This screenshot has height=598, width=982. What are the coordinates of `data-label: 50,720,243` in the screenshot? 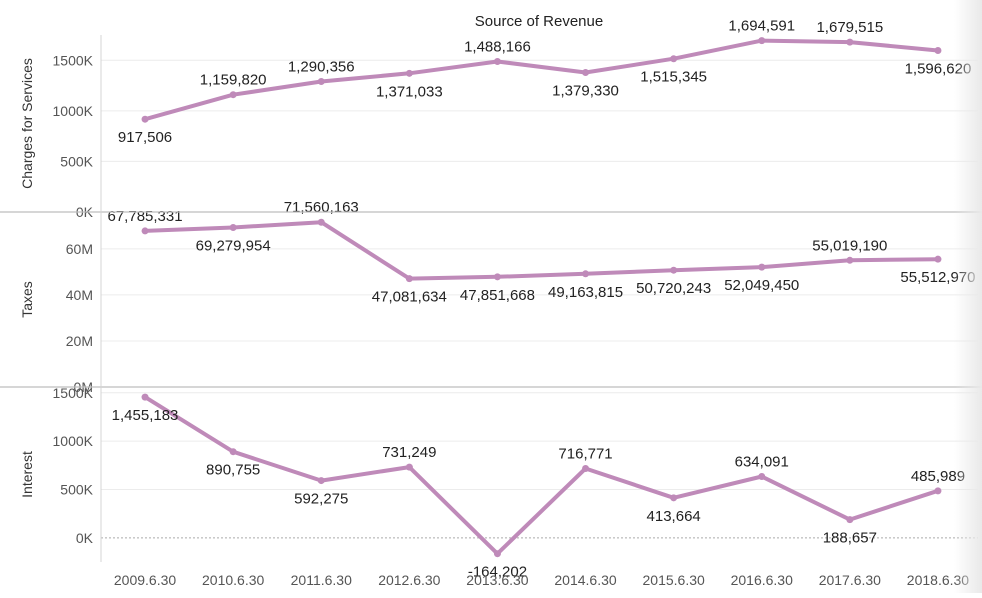 It's located at (673, 288).